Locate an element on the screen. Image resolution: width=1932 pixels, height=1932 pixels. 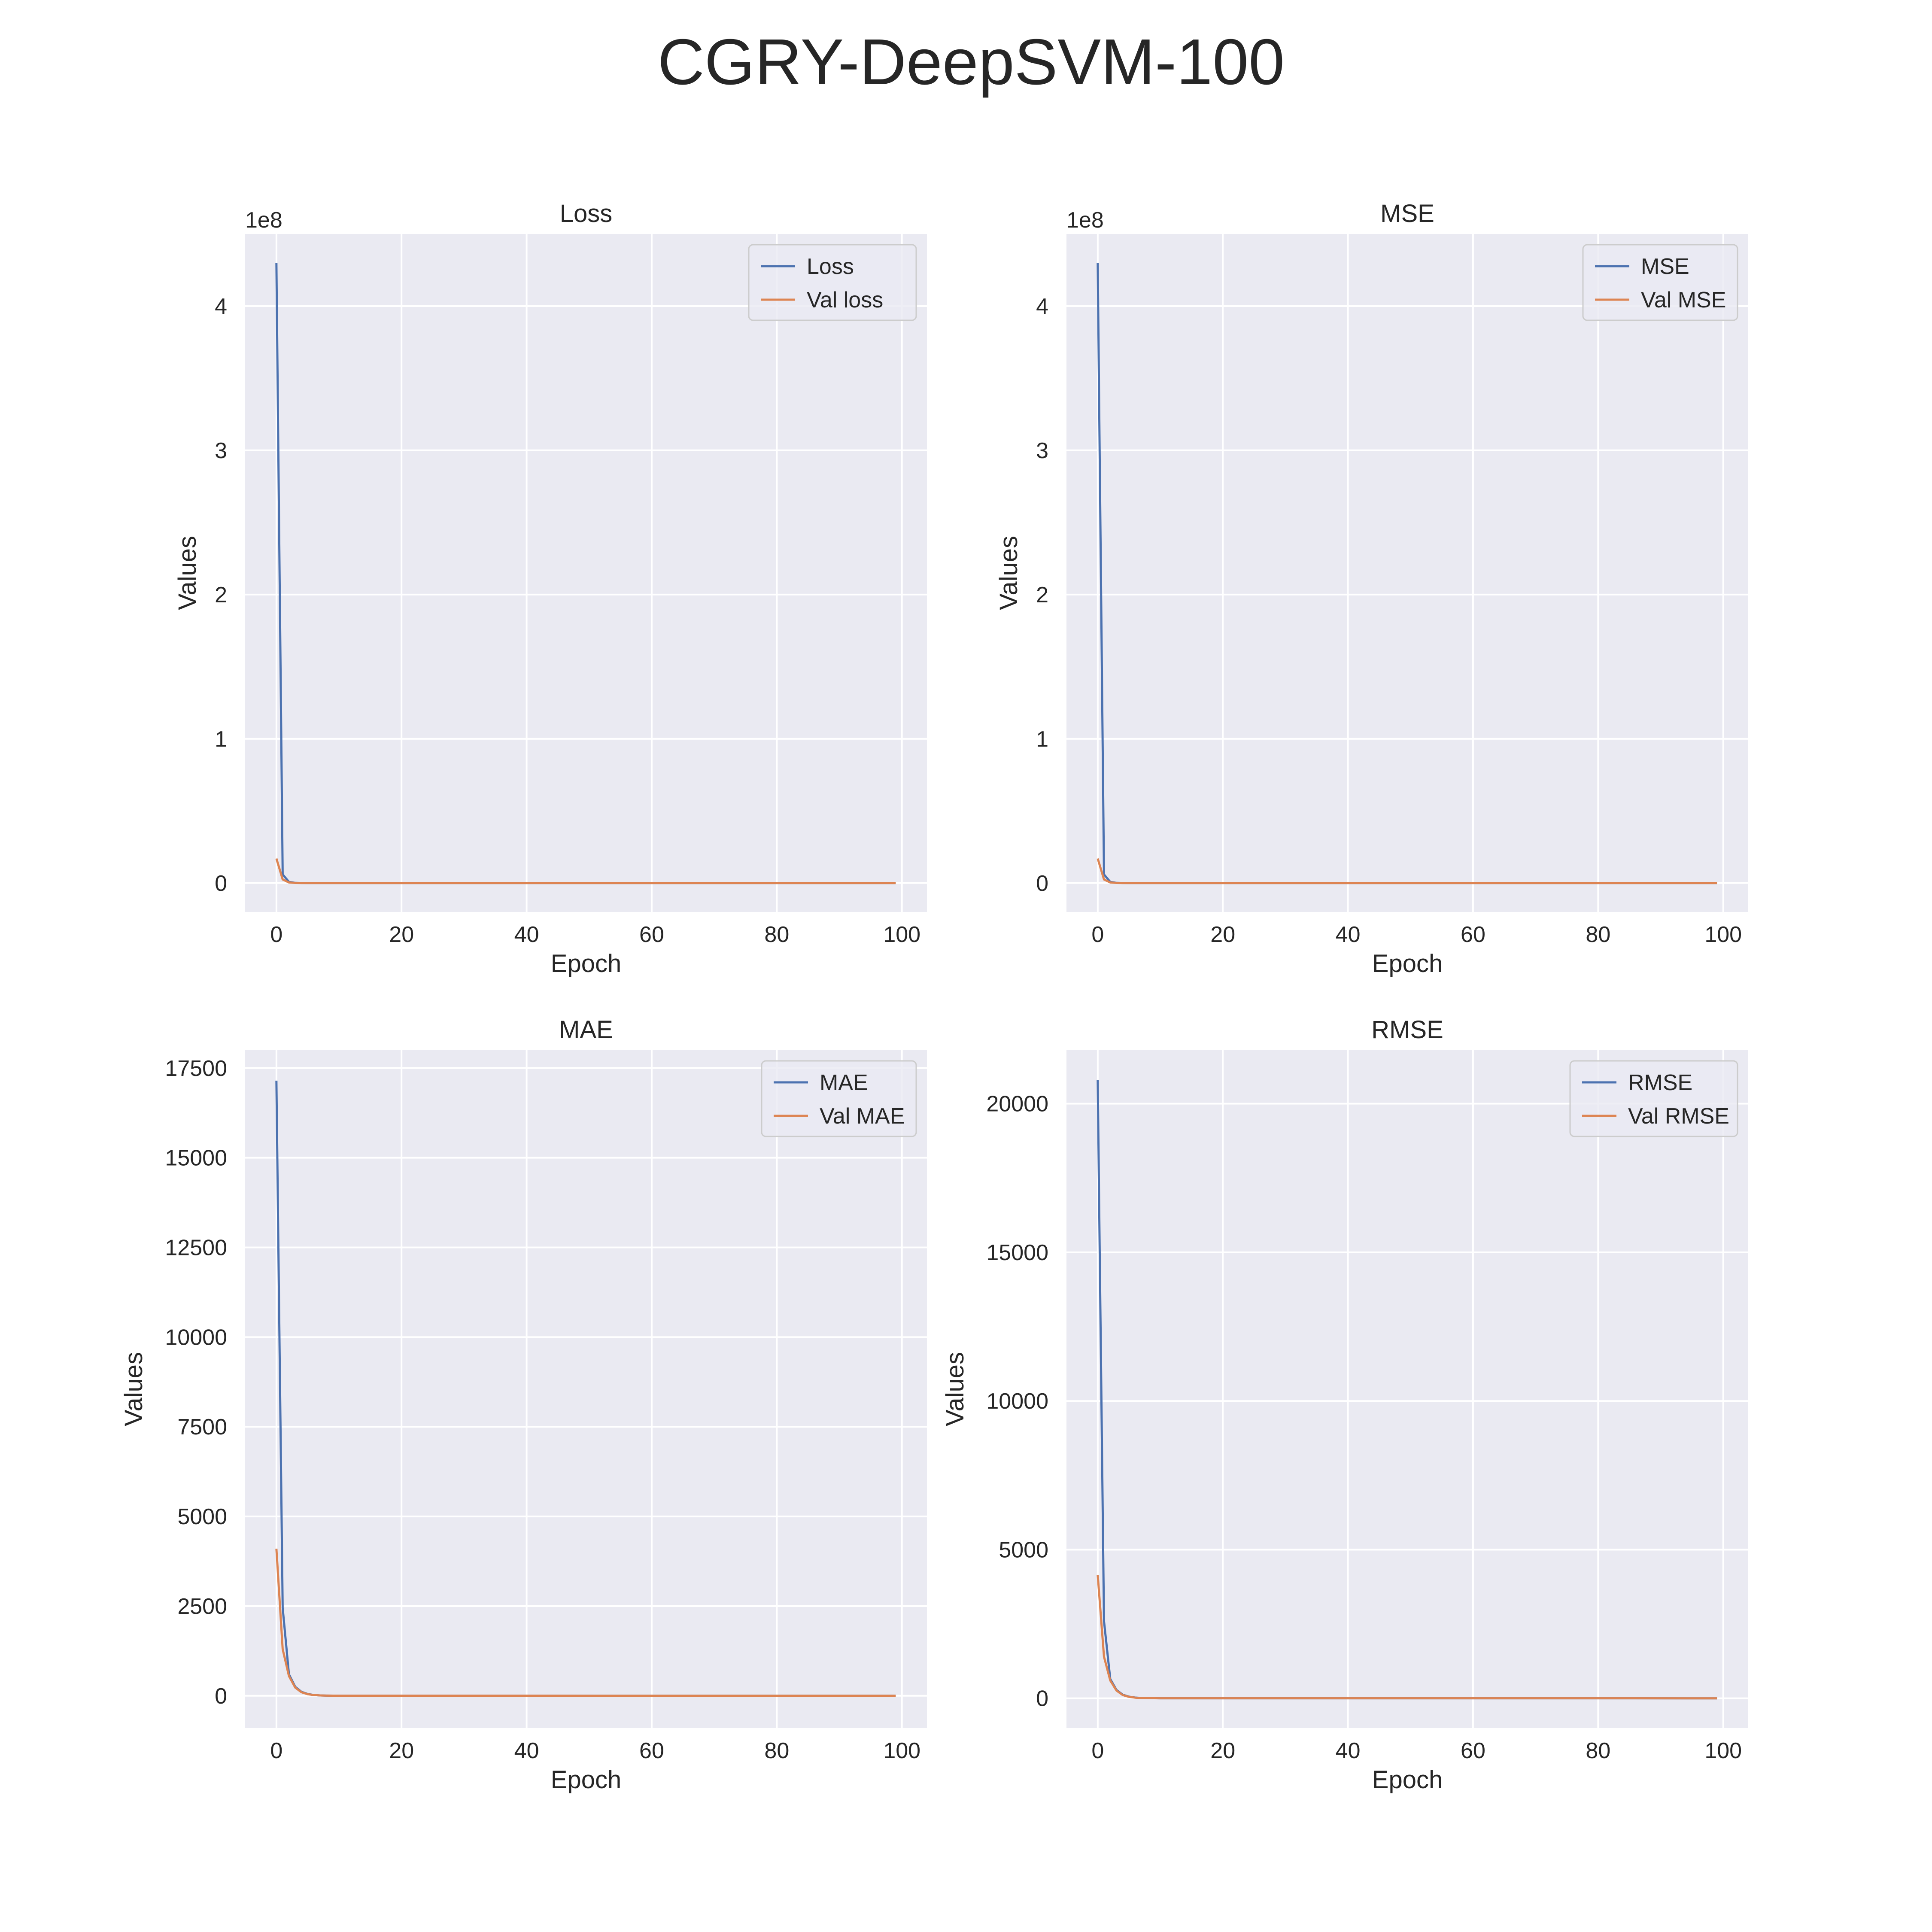
y-tick-label: 17500 is located at coordinates (196, 1068).